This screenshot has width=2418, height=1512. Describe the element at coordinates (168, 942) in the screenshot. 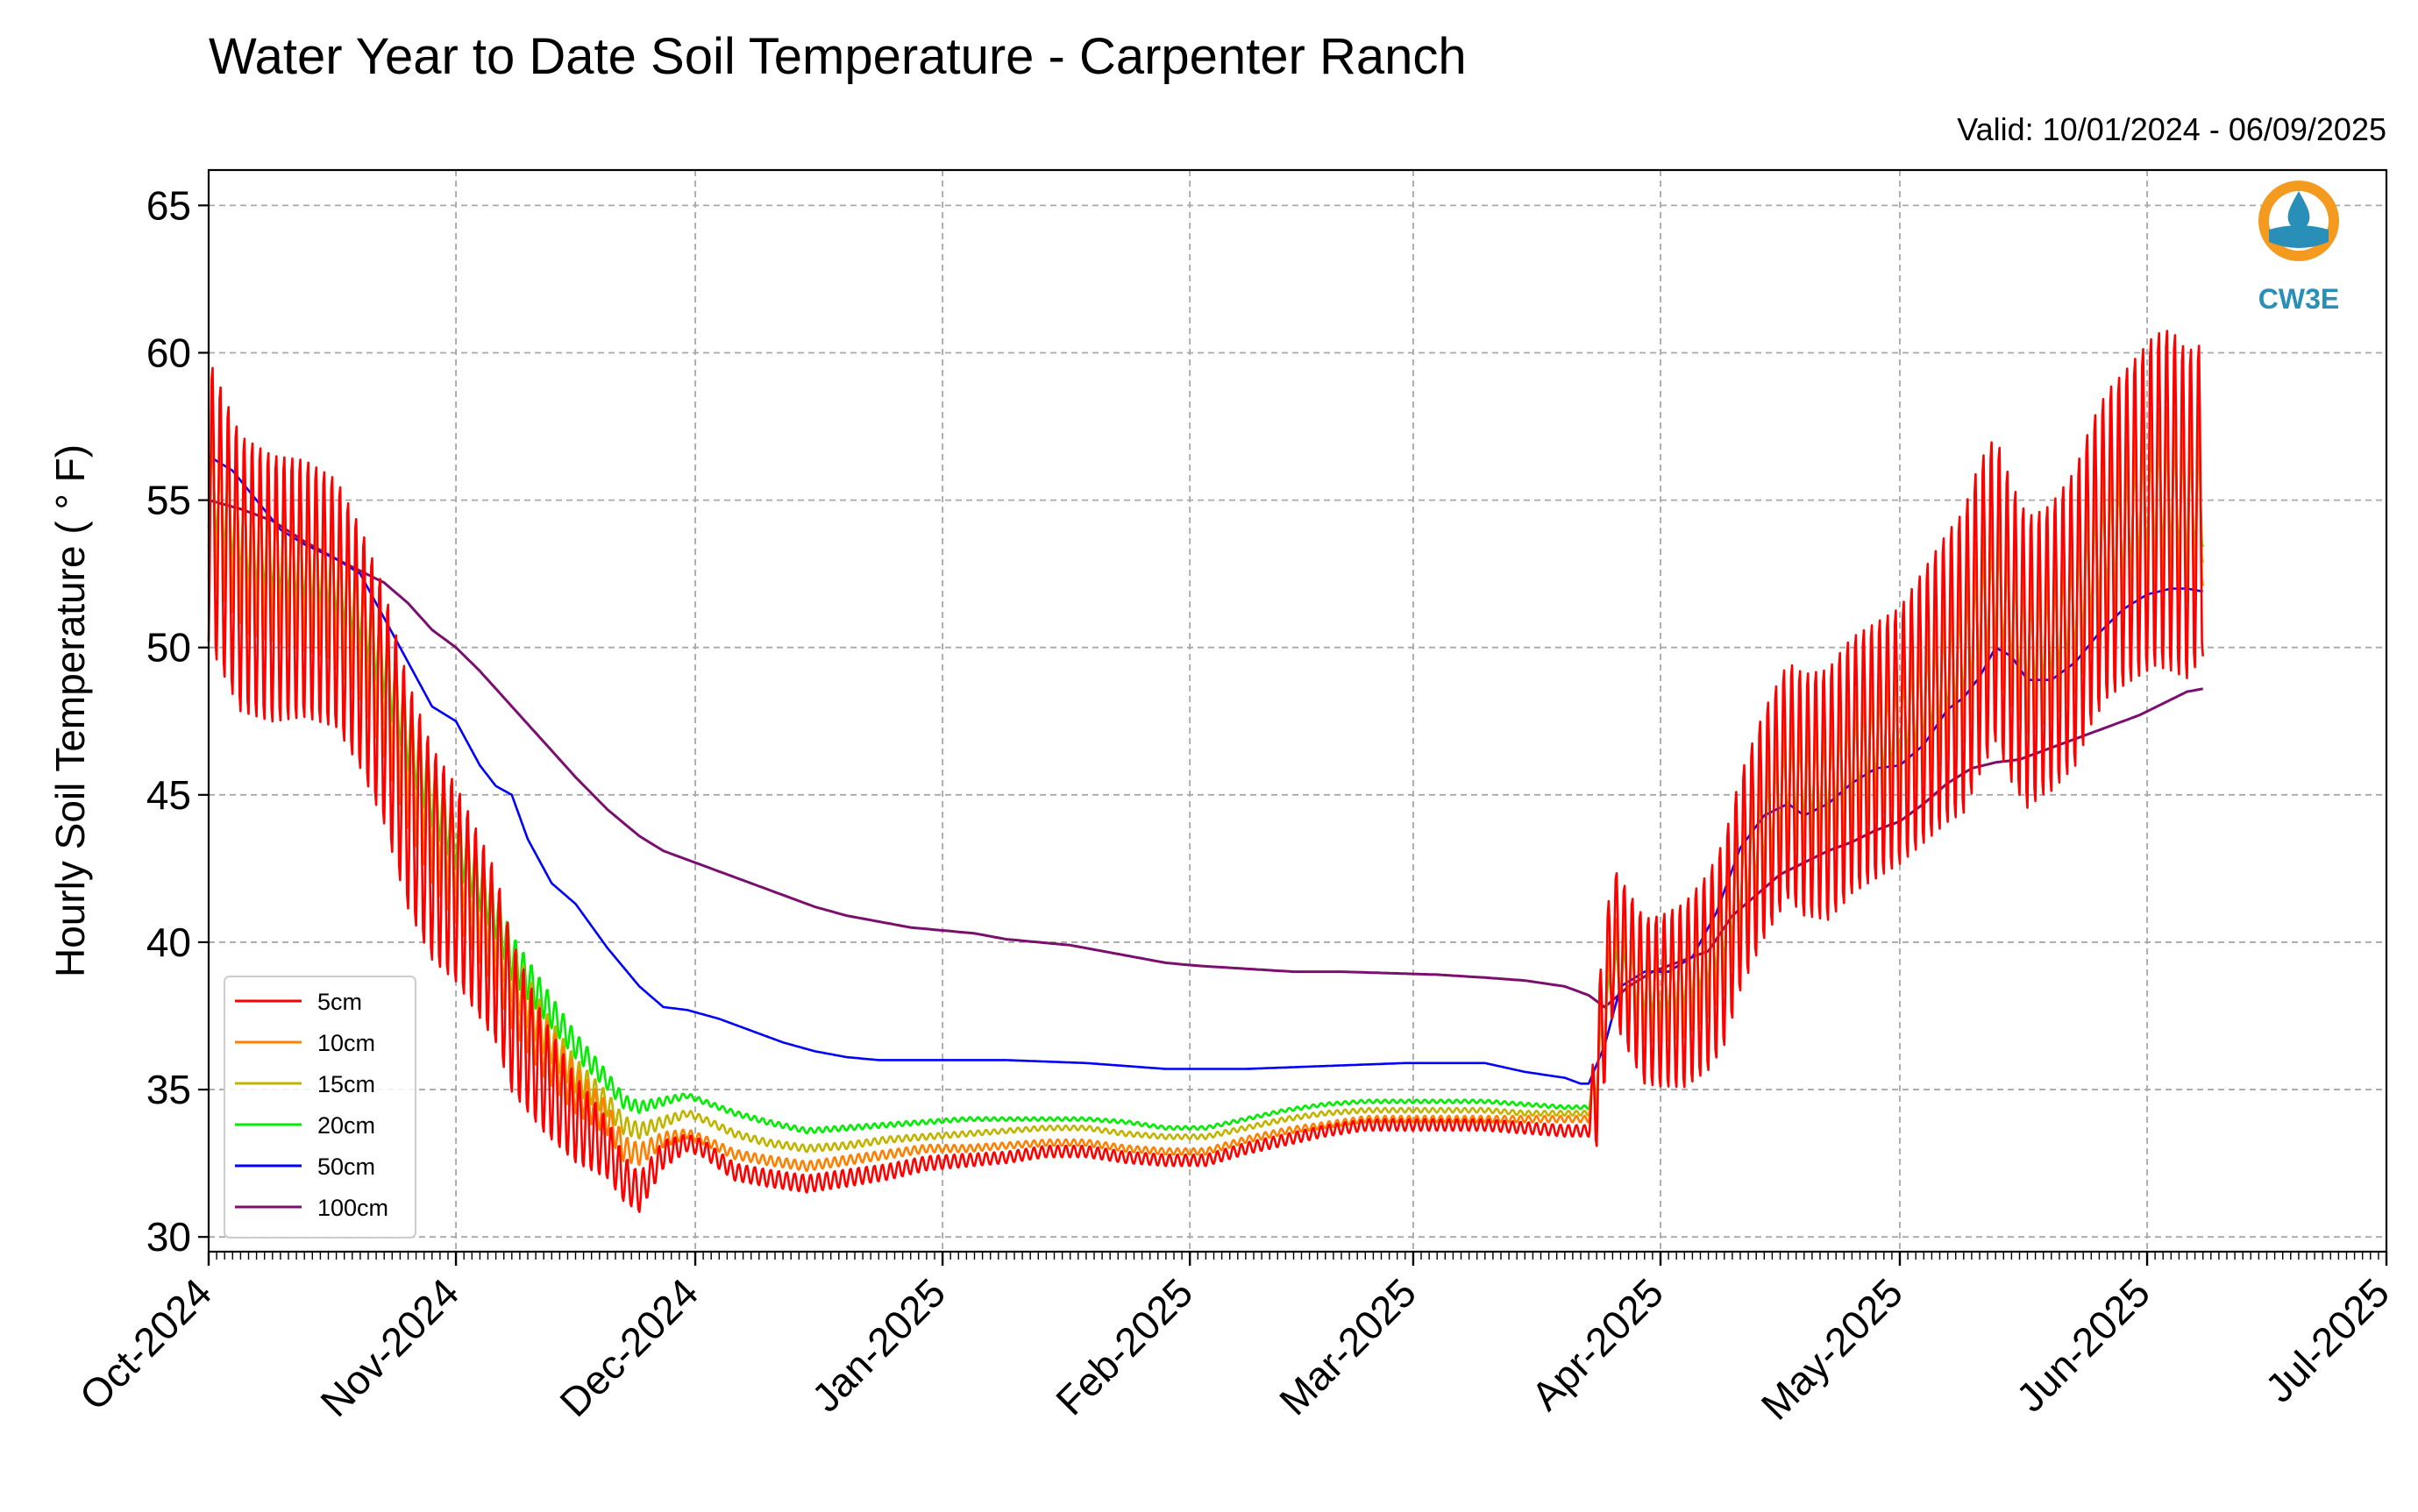

I see `y-tick-label: 40` at that location.